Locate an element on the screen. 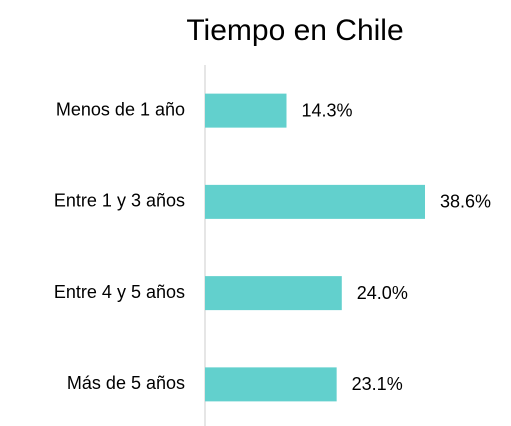  value-label: 24.0% is located at coordinates (382, 293).